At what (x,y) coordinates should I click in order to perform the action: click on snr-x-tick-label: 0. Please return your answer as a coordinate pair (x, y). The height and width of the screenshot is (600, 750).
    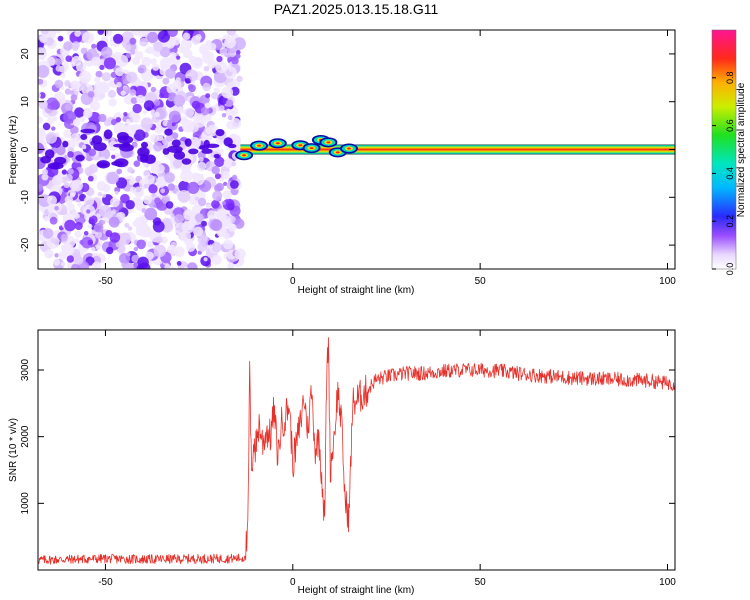
    Looking at the image, I should click on (293, 582).